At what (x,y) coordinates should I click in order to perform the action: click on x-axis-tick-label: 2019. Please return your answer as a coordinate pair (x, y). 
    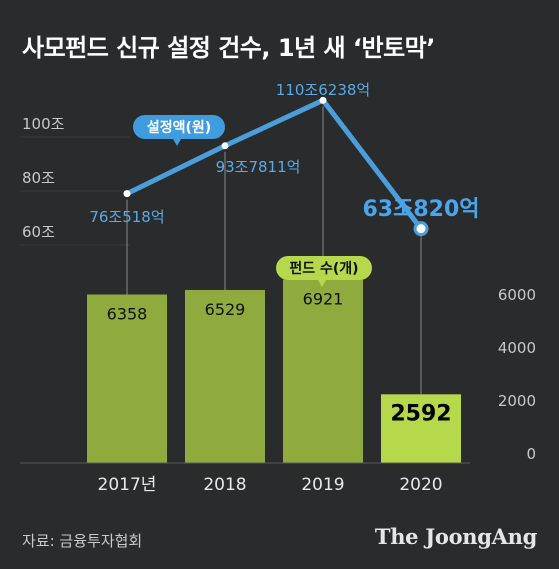
    Looking at the image, I should click on (322, 485).